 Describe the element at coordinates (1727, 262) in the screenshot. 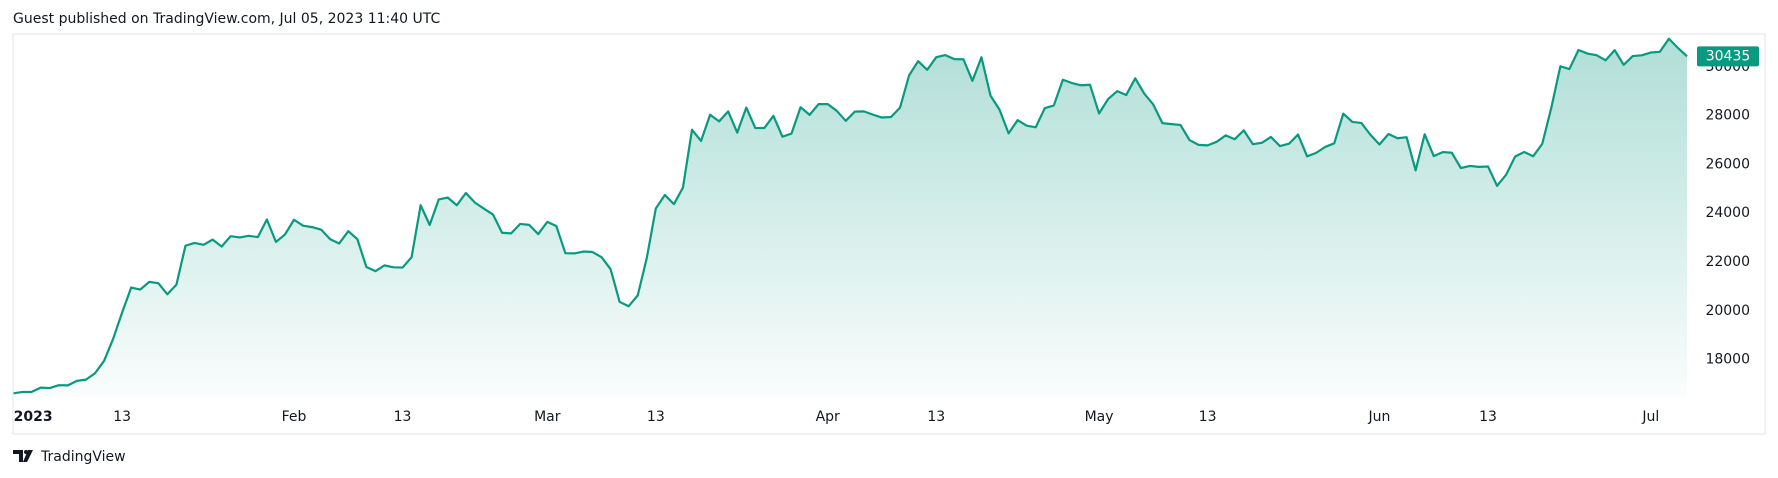

I see `y-tick-label: 22000` at that location.